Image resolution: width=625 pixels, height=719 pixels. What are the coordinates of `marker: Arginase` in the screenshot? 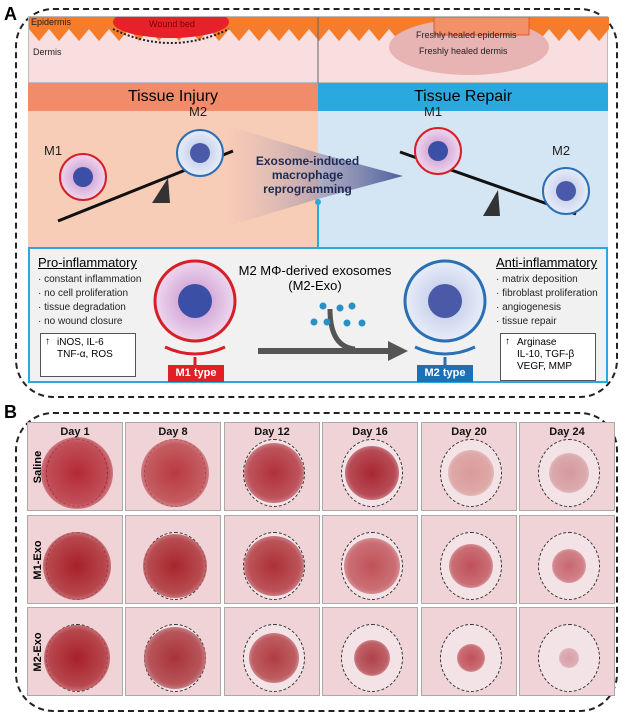 It's located at (537, 342).